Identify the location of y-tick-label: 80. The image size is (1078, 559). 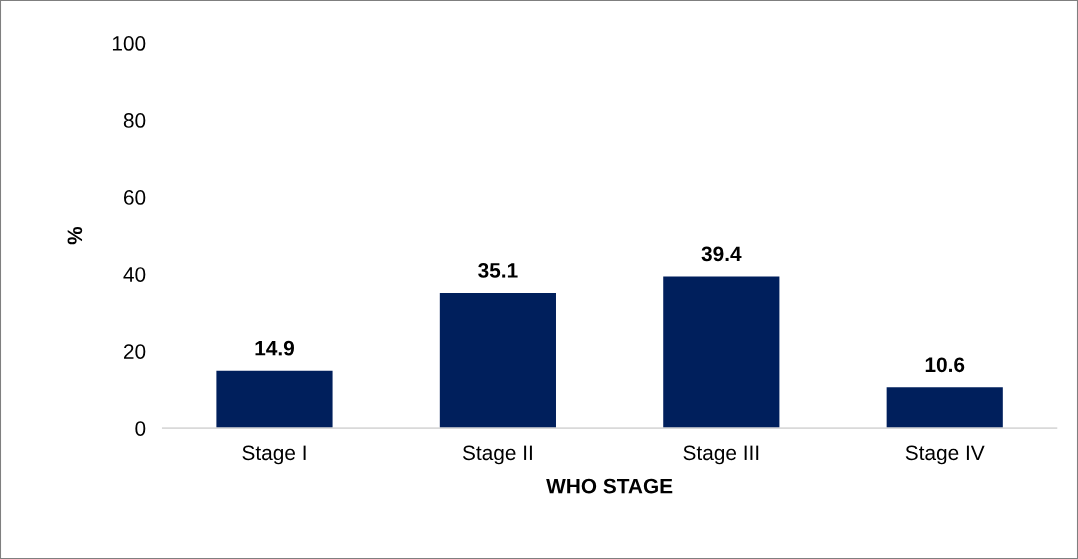
(134, 120).